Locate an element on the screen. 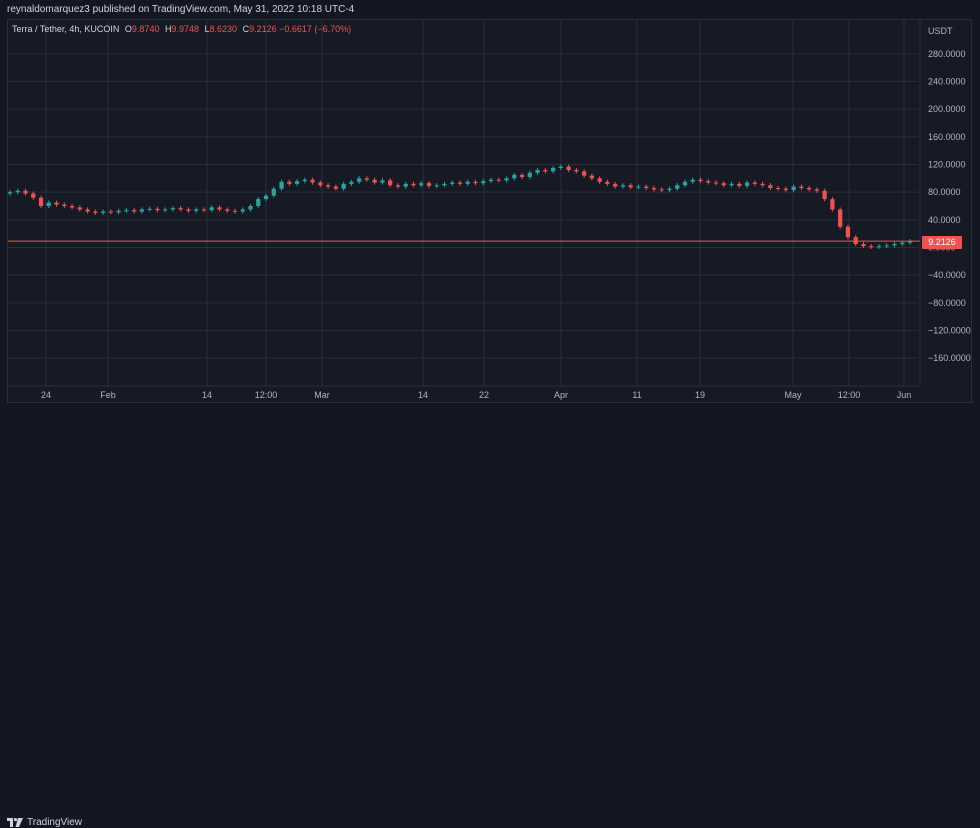  y-tick-label: −160.0000 is located at coordinates (949, 358).